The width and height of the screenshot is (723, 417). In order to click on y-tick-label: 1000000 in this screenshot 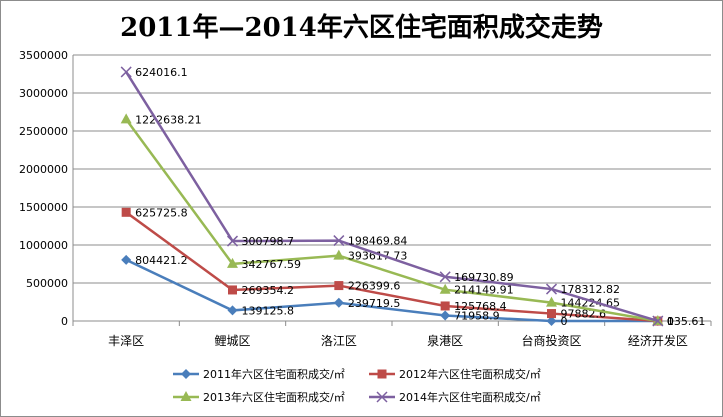, I will do `click(43, 245)`.